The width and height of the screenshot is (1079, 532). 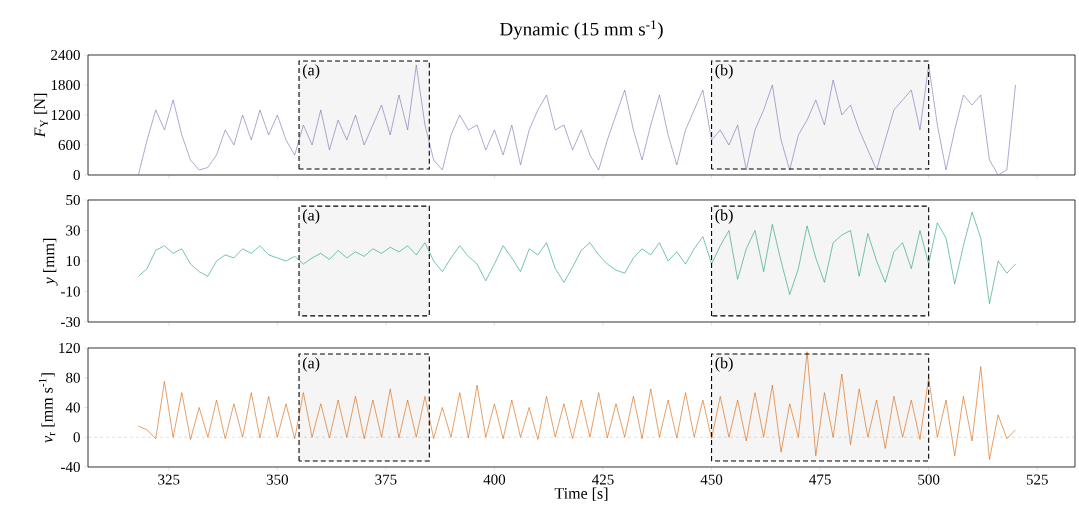 I want to click on x-tick-label: 475, so click(x=820, y=479).